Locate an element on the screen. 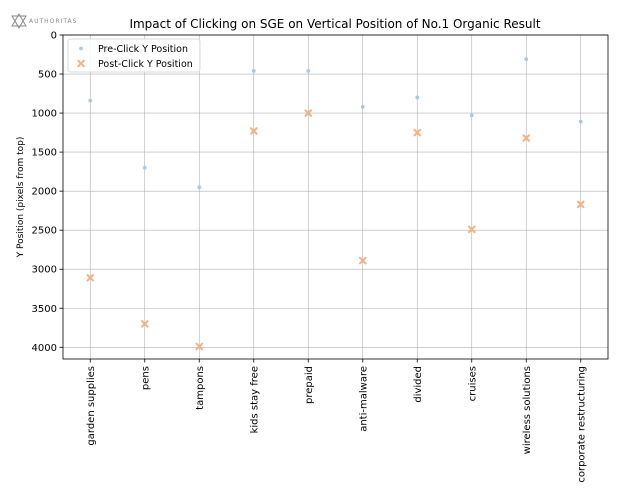  legend-marker-pre is located at coordinates (81, 48).